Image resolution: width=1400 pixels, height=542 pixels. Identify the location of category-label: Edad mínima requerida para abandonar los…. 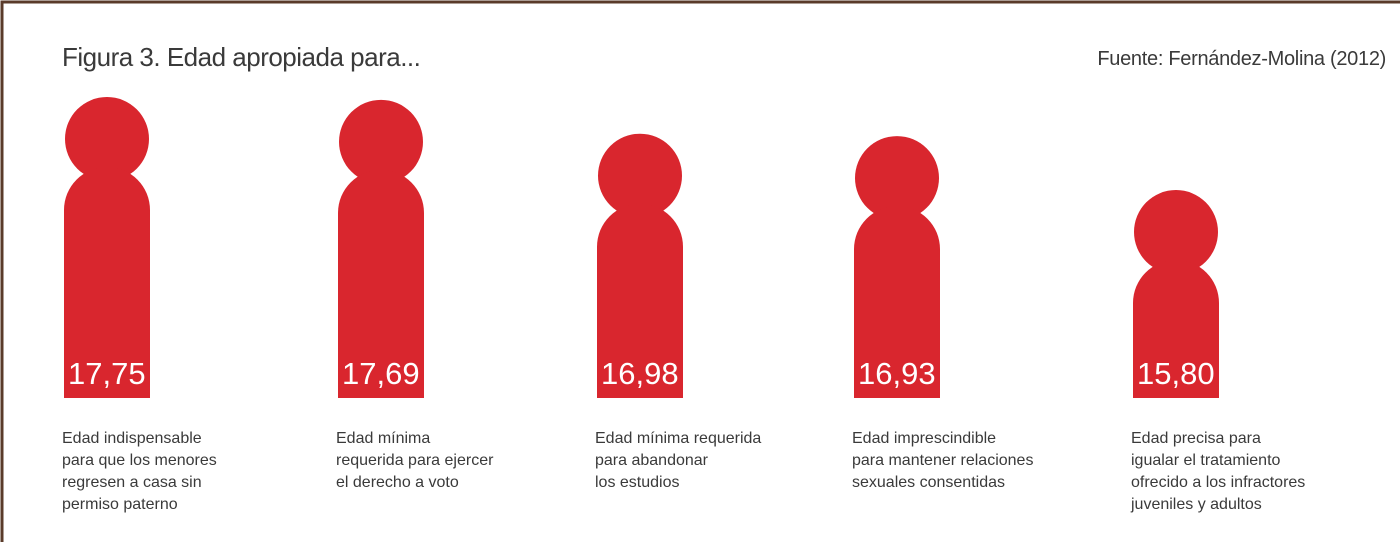
(678, 460).